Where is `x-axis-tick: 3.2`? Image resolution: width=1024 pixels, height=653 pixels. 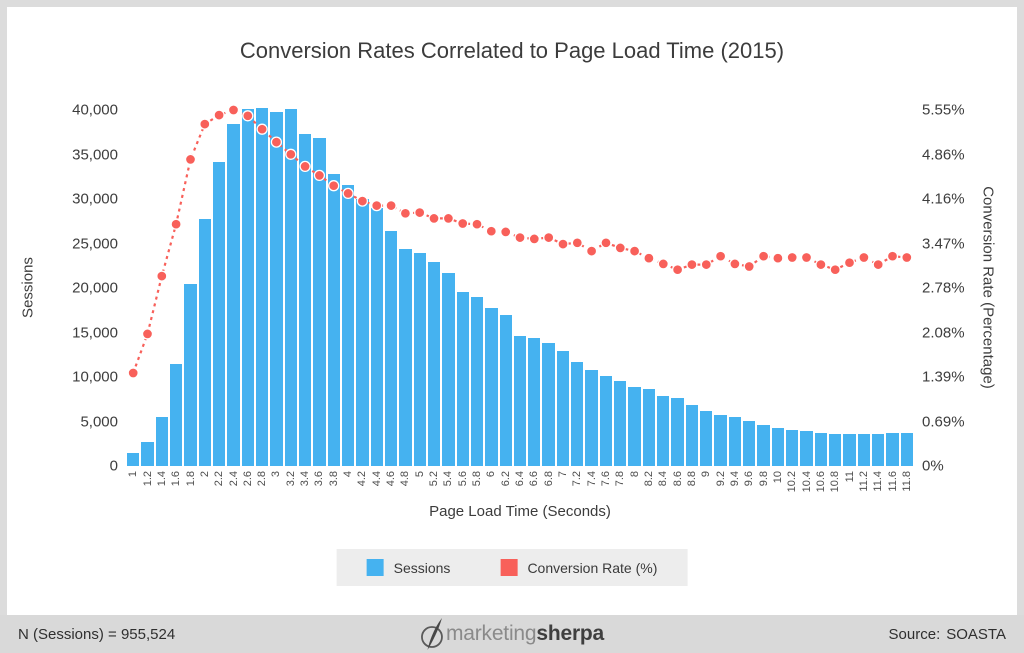 x-axis-tick: 3.2 is located at coordinates (290, 479).